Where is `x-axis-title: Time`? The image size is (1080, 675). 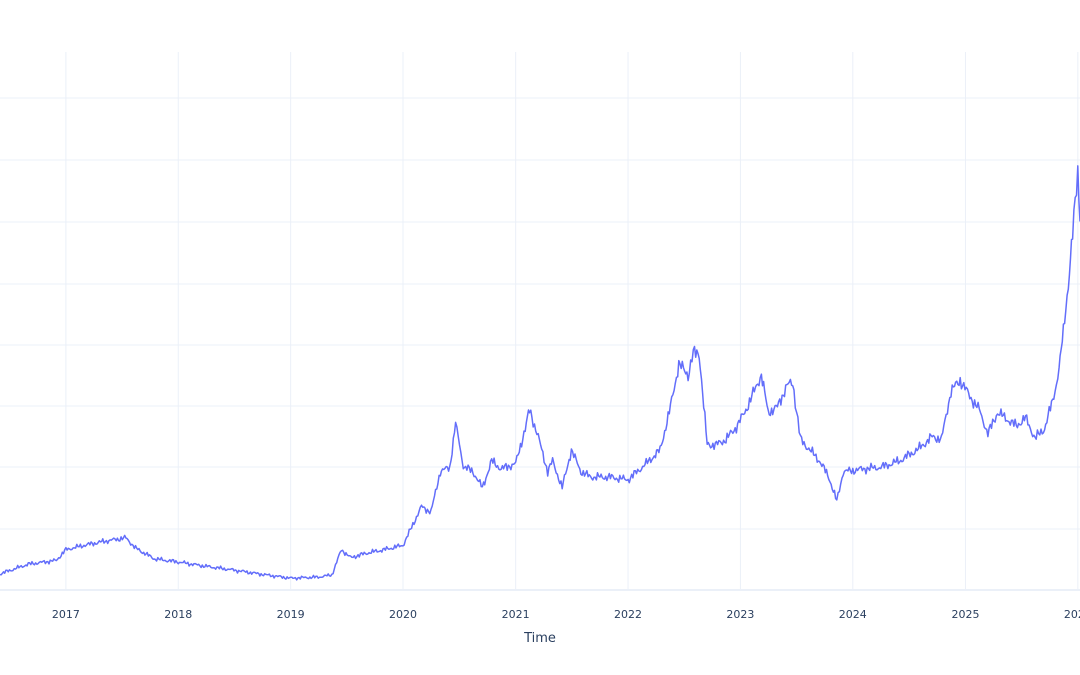 x-axis-title: Time is located at coordinates (539, 638).